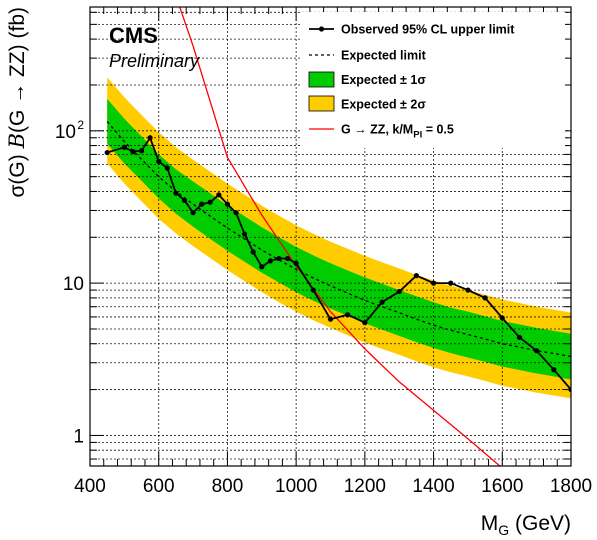  What do you see at coordinates (17, 102) in the screenshot?
I see `y-axis-title: σ(G) B(G → ZZ) (fb)` at bounding box center [17, 102].